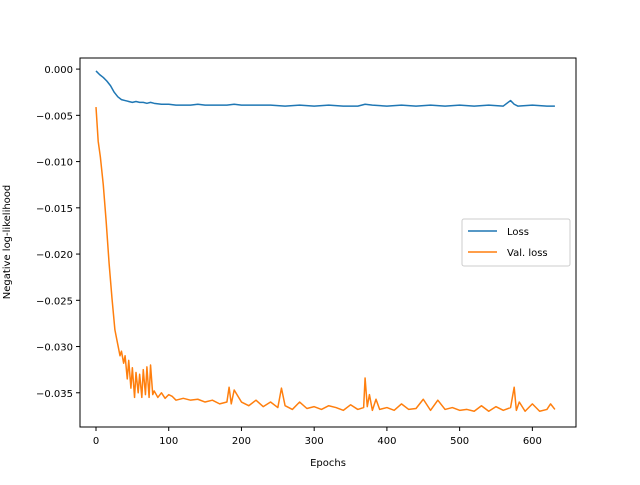  Describe the element at coordinates (386, 441) in the screenshot. I see `x-tick-label: 400` at that location.